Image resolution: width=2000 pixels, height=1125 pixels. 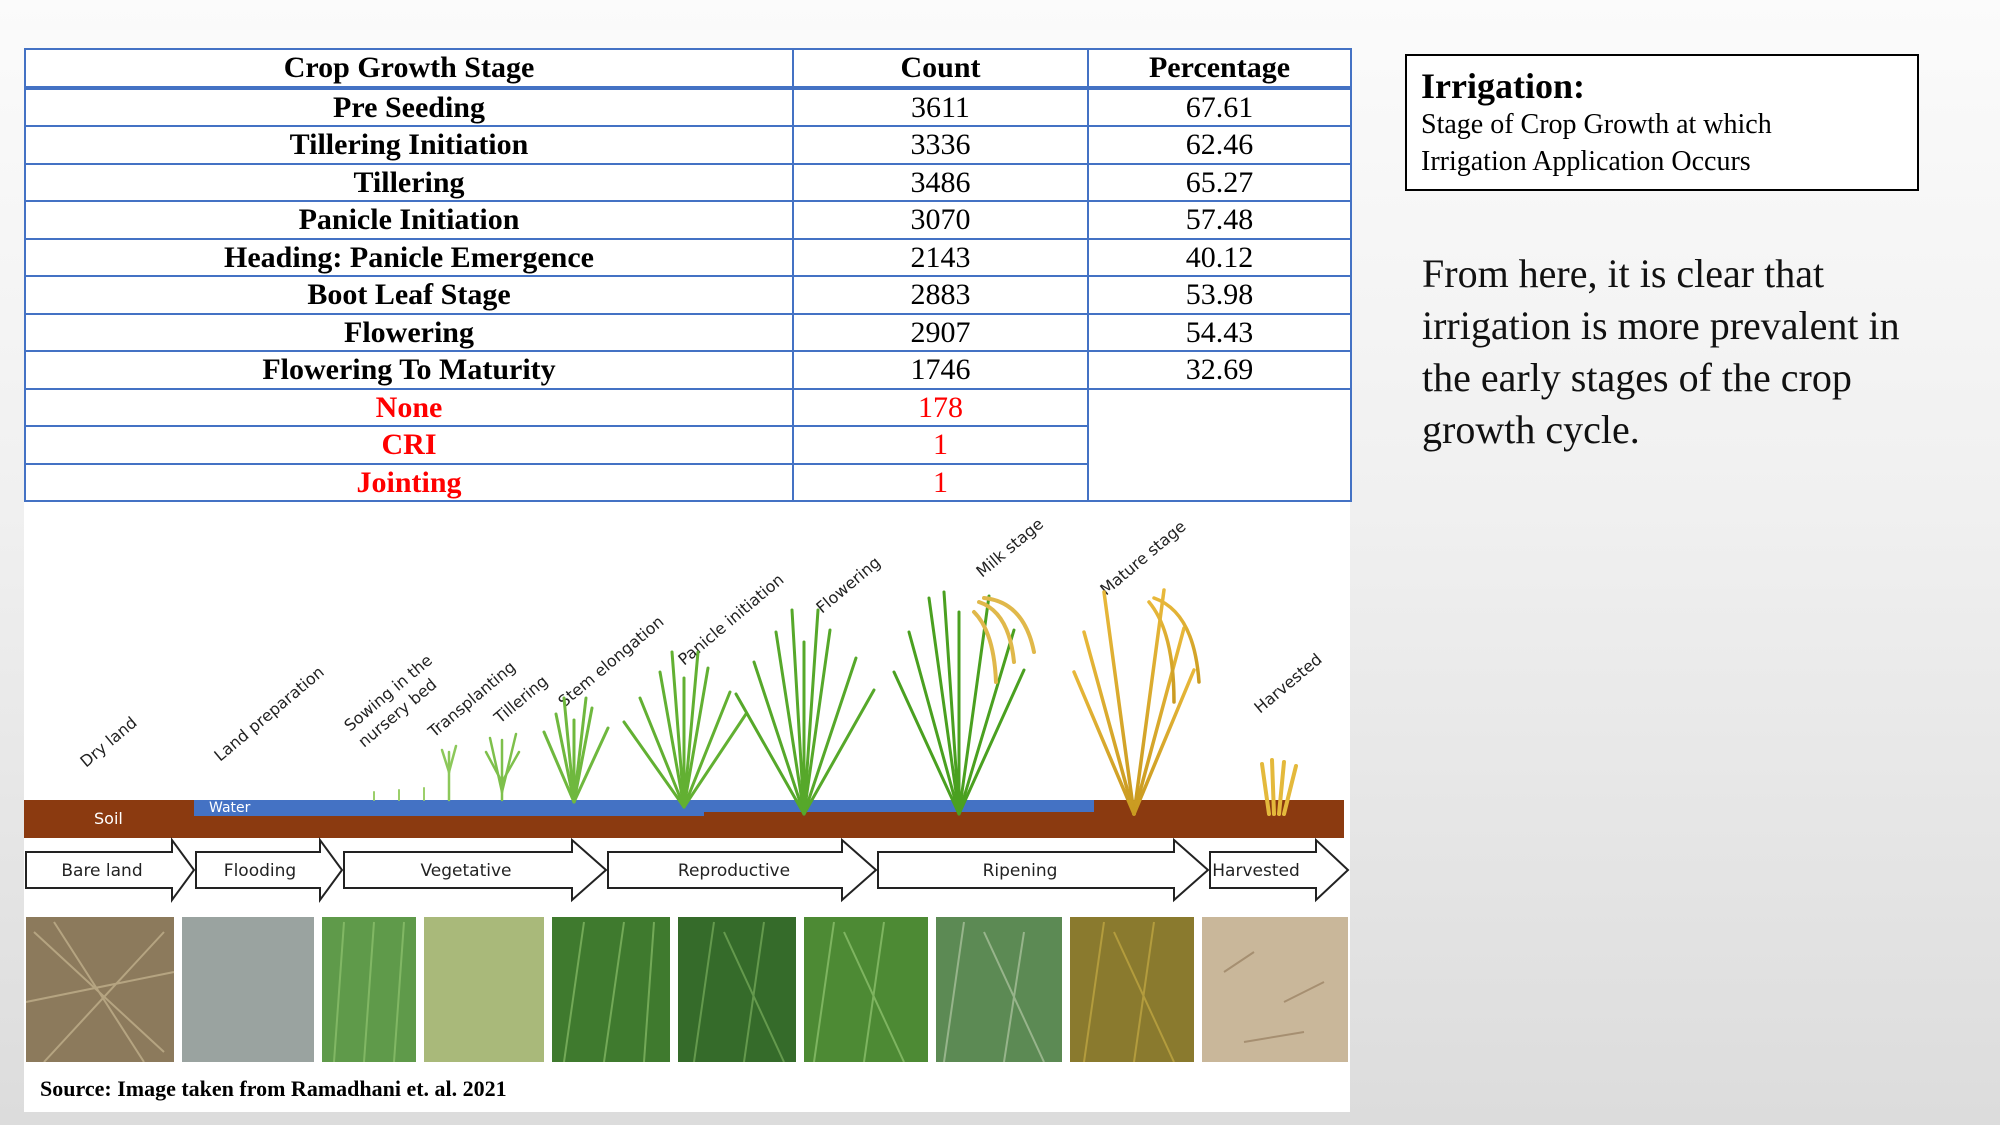 I want to click on table-row: Boot Leaf Stage 2883 53.98, so click(x=688, y=295).